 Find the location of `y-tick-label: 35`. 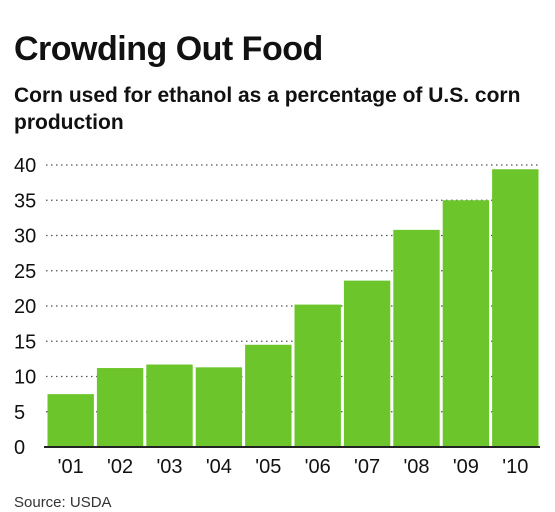

y-tick-label: 35 is located at coordinates (25, 201).